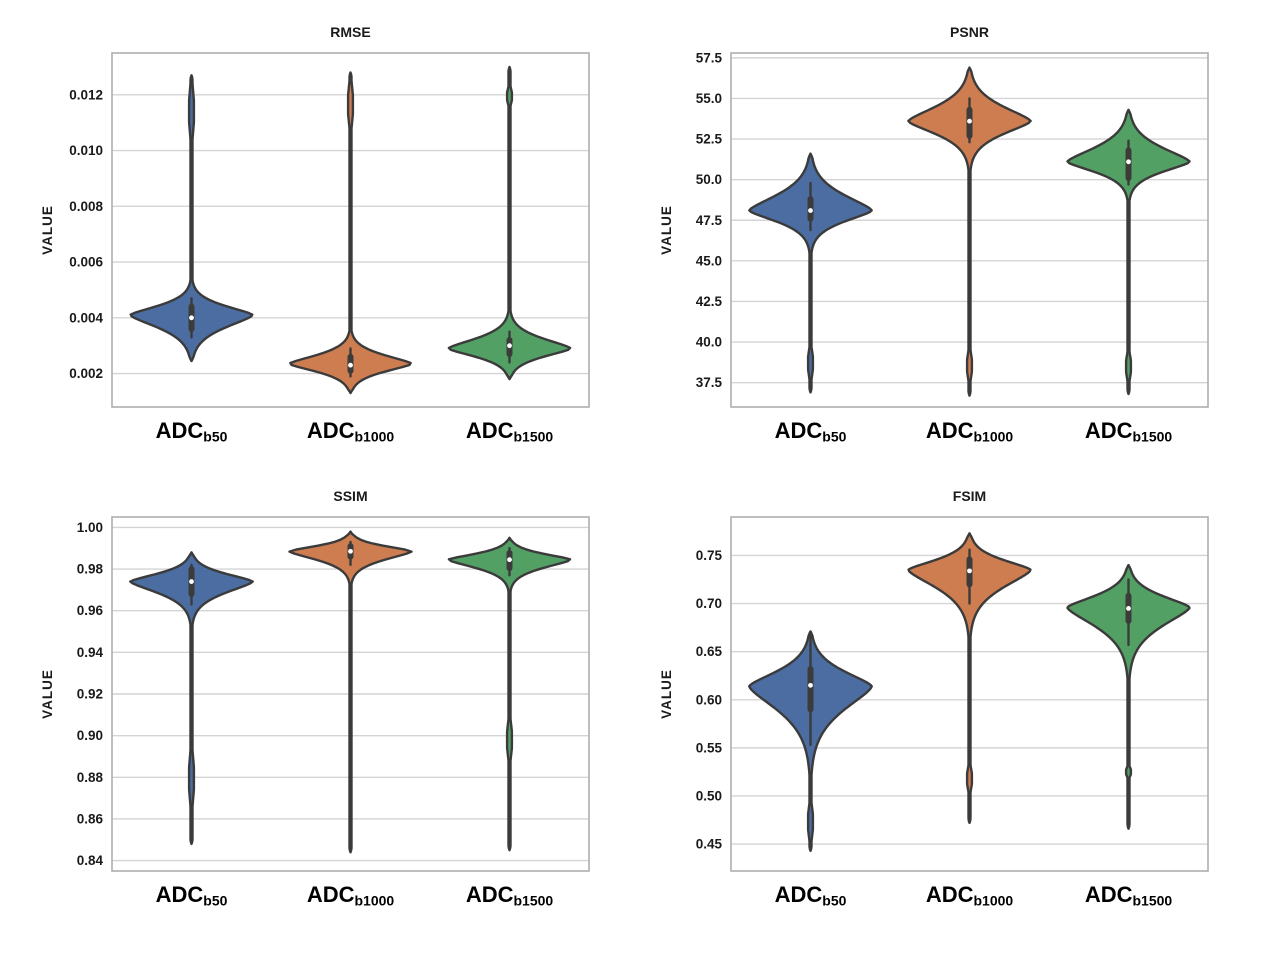 This screenshot has height=954, width=1269. Describe the element at coordinates (709, 301) in the screenshot. I see `y-tick-label: 42.5` at that location.